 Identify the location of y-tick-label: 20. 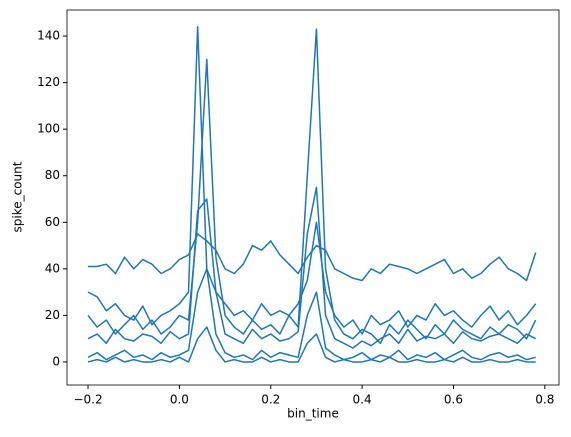
(52, 315).